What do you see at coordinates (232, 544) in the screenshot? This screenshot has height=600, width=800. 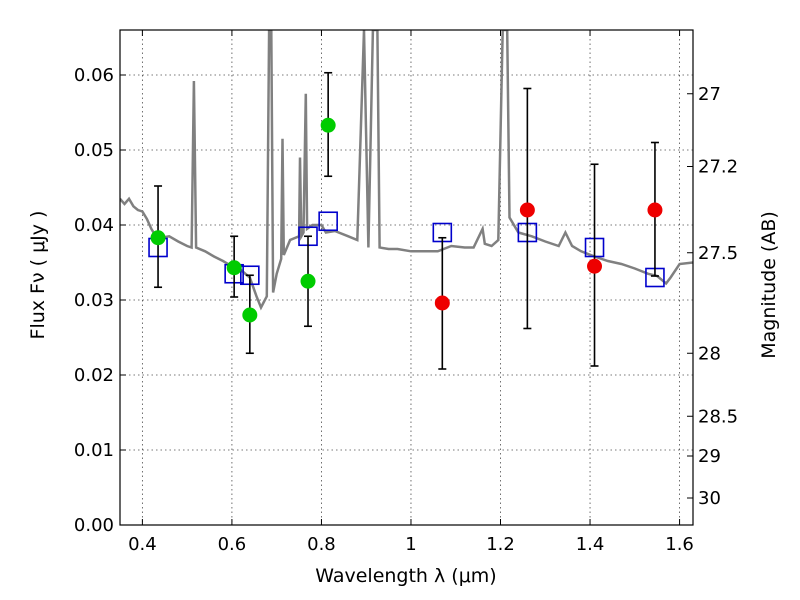 I see `x-tick-label: 0.6` at bounding box center [232, 544].